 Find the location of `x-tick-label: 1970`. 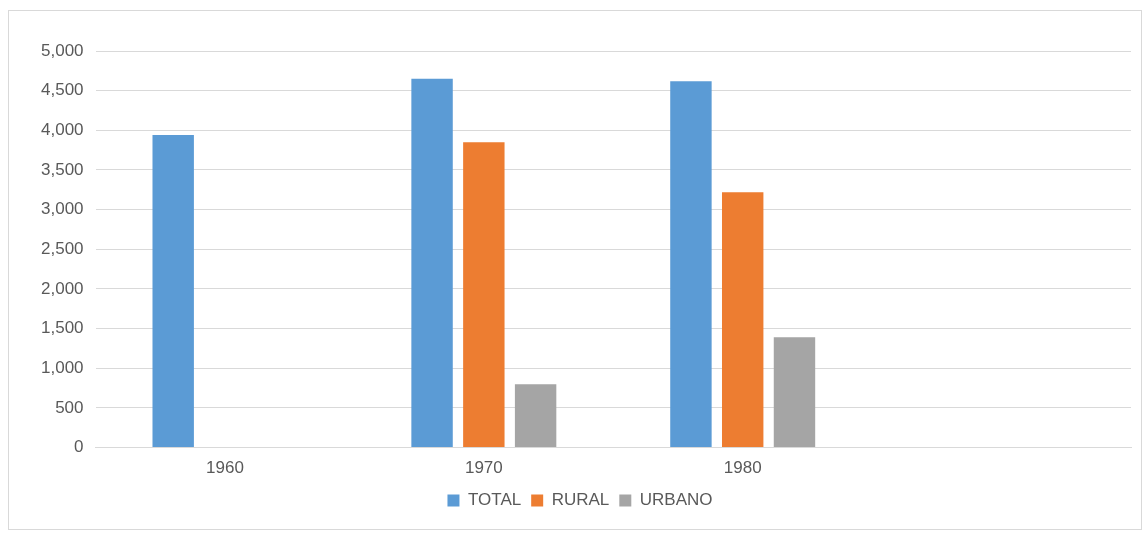

x-tick-label: 1970 is located at coordinates (483, 468).